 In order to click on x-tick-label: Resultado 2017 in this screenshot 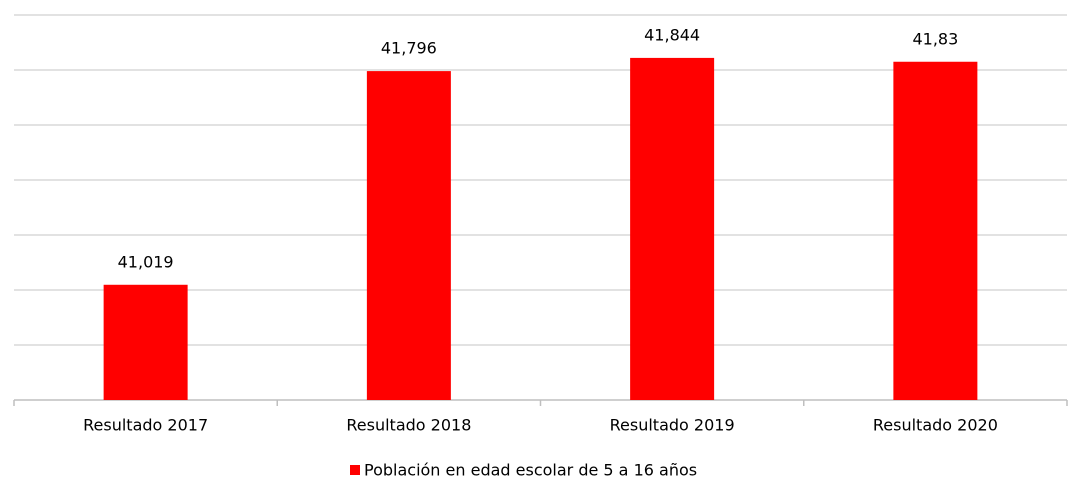, I will do `click(145, 425)`.